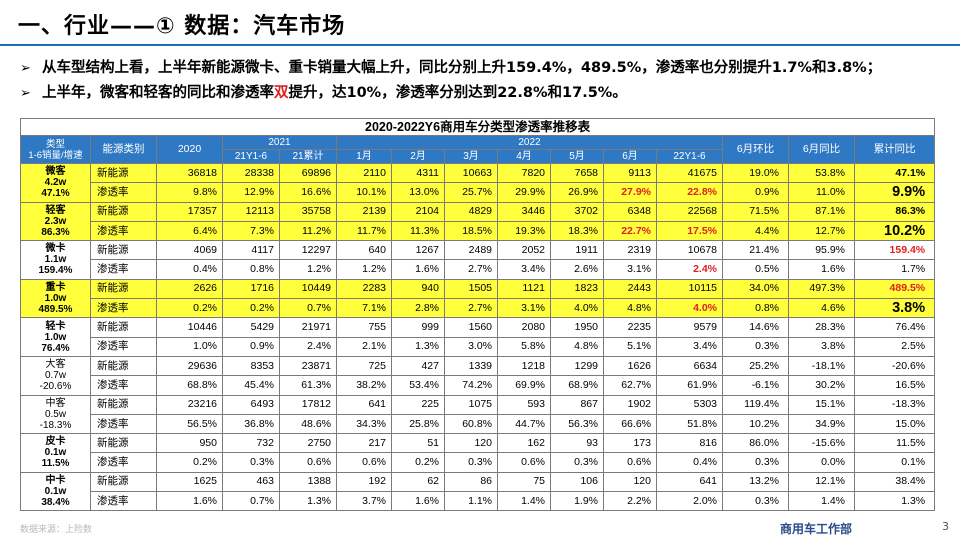 This screenshot has width=960, height=540. I want to click on table-cell: 1218, so click(524, 366).